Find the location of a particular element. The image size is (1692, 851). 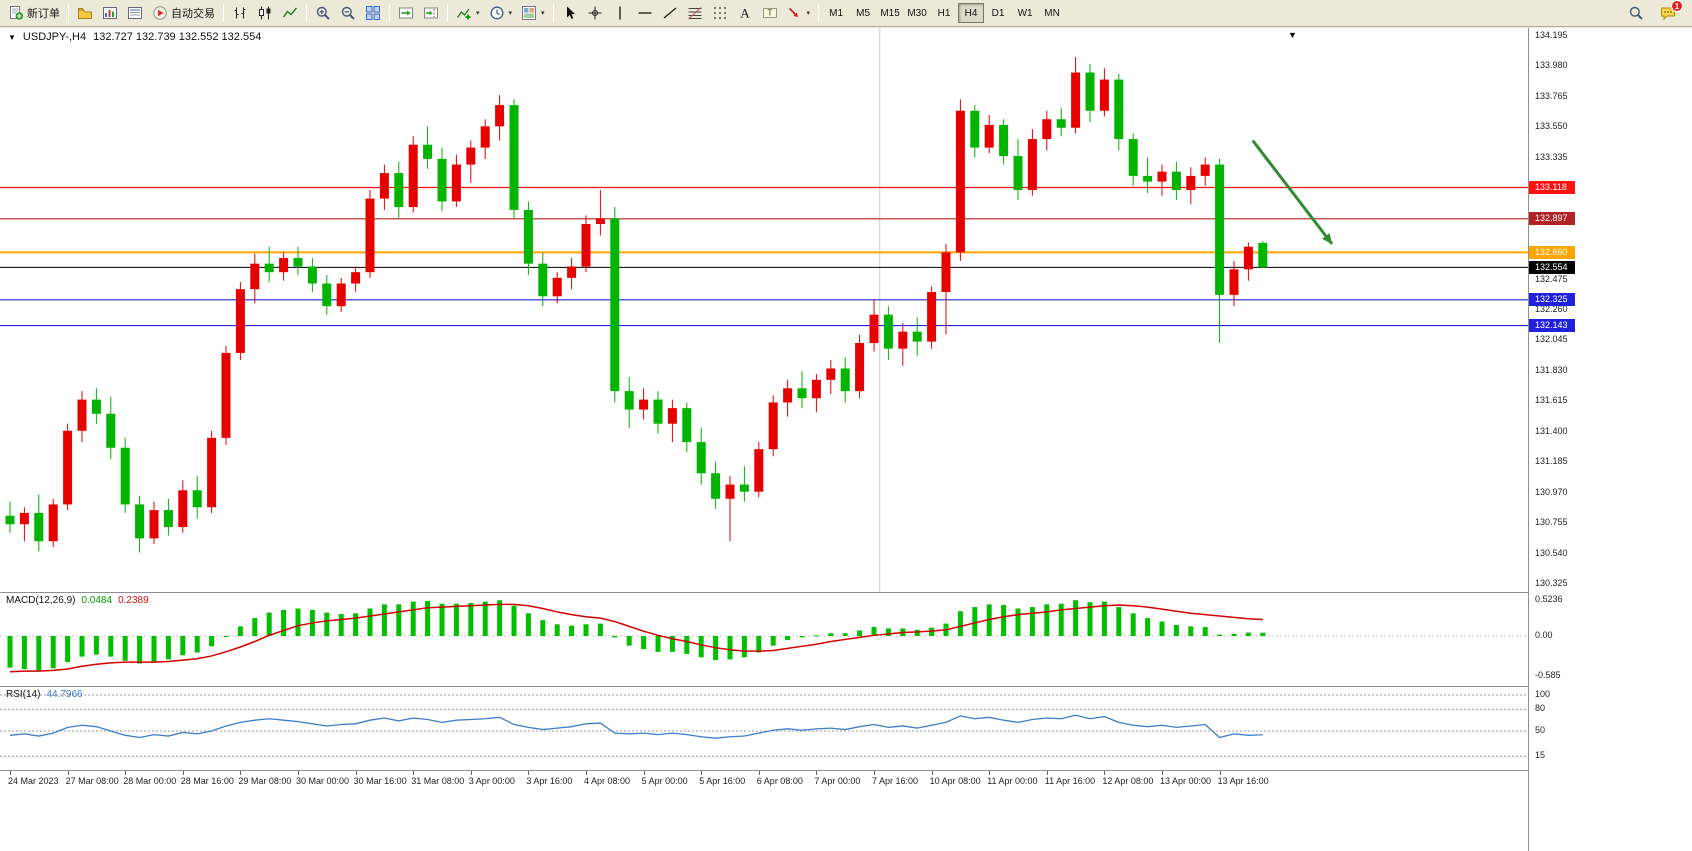

macd-signal-line is located at coordinates (636, 638).